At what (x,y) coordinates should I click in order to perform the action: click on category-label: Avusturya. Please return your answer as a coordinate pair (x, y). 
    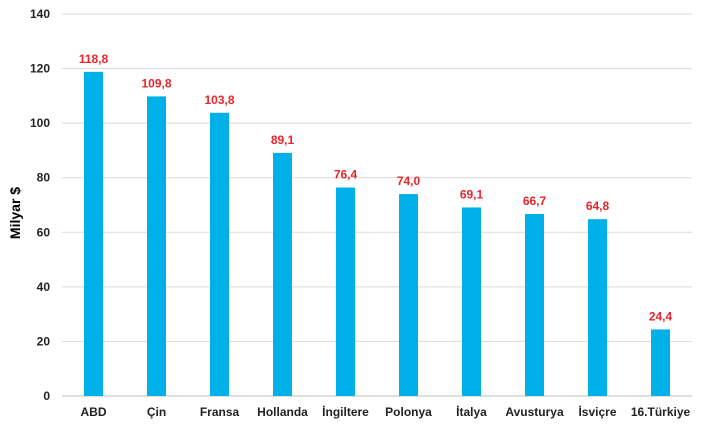
    Looking at the image, I should click on (534, 412).